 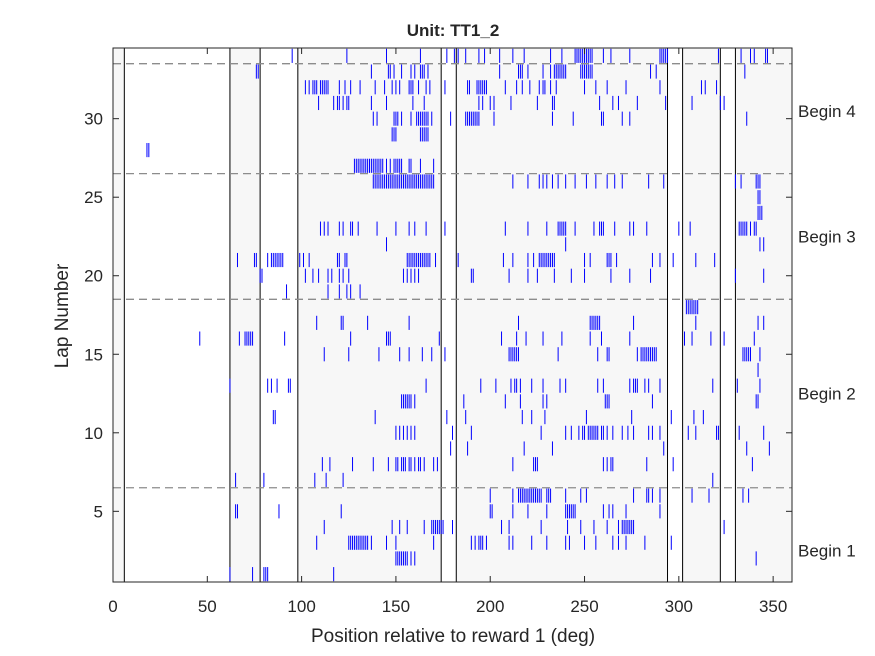 I want to click on block-label: Begin 2, so click(x=827, y=394).